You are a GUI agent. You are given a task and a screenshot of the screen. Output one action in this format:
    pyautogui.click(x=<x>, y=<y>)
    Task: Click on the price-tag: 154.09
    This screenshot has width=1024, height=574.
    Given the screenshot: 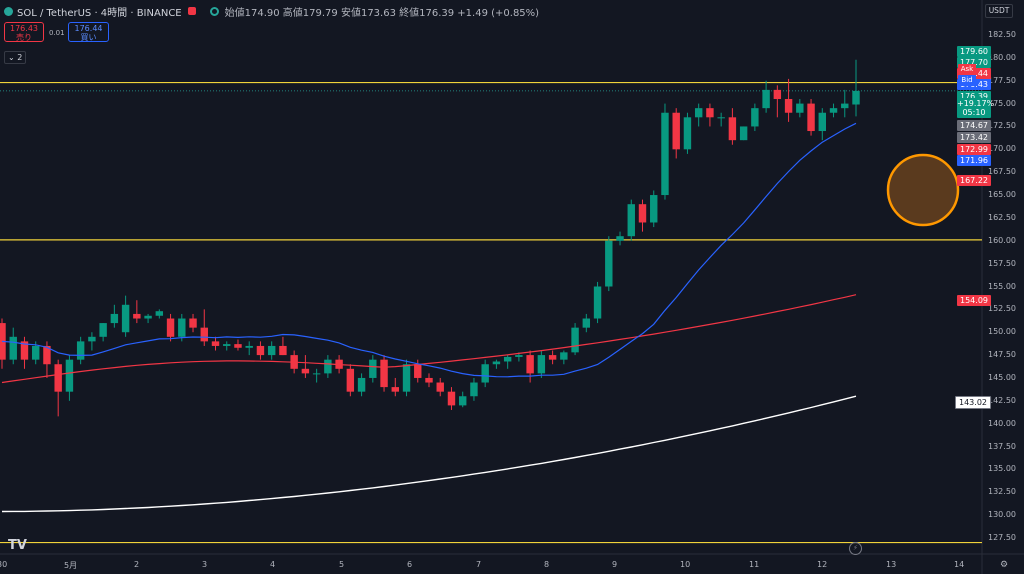 What is the action you would take?
    pyautogui.click(x=974, y=300)
    